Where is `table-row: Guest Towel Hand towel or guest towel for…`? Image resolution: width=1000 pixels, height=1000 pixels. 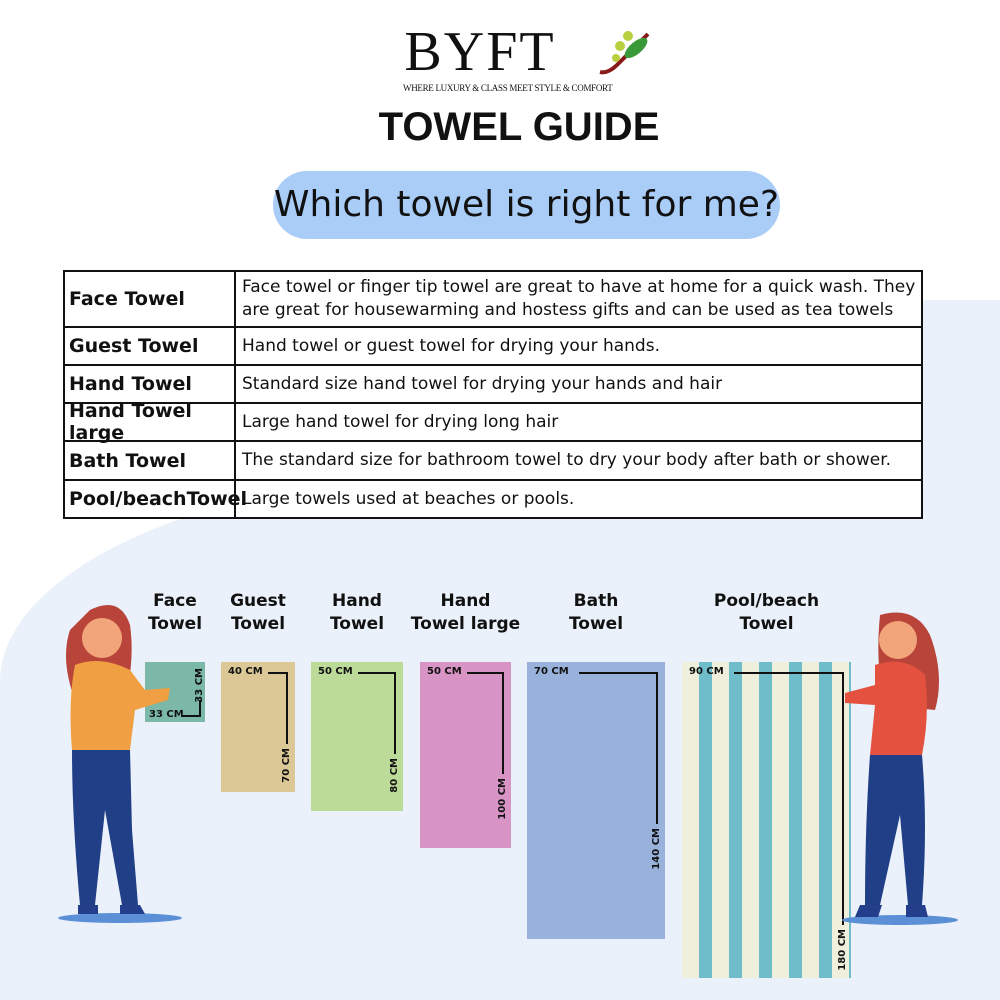 table-row: Guest Towel Hand towel or guest towel for… is located at coordinates (493, 345).